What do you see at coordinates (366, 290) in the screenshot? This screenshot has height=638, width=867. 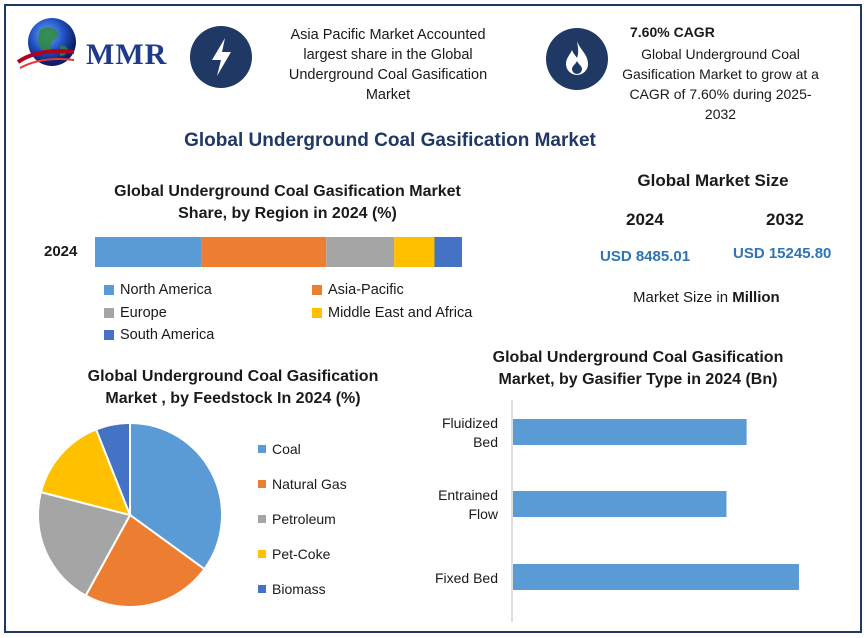 I see `legend-label: Asia-Pacific` at bounding box center [366, 290].